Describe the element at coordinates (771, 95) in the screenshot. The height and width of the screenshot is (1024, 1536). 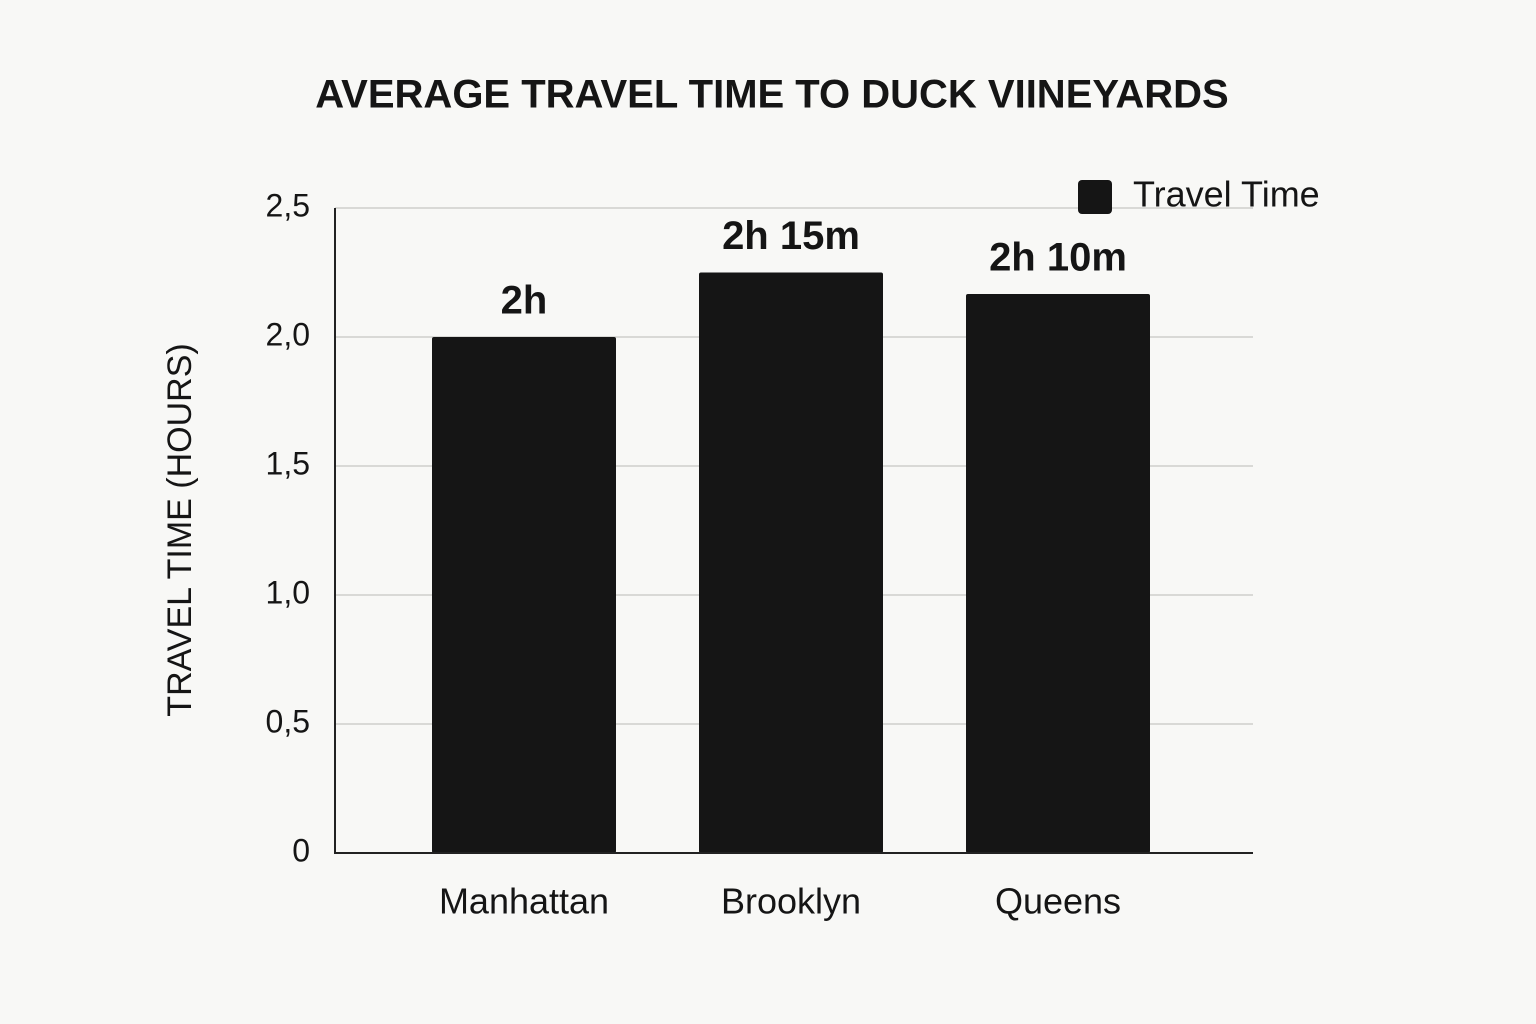
I see `chart-title: AVERAGE TRAVEL TIME TO DUCK VIINEYARDS` at that location.